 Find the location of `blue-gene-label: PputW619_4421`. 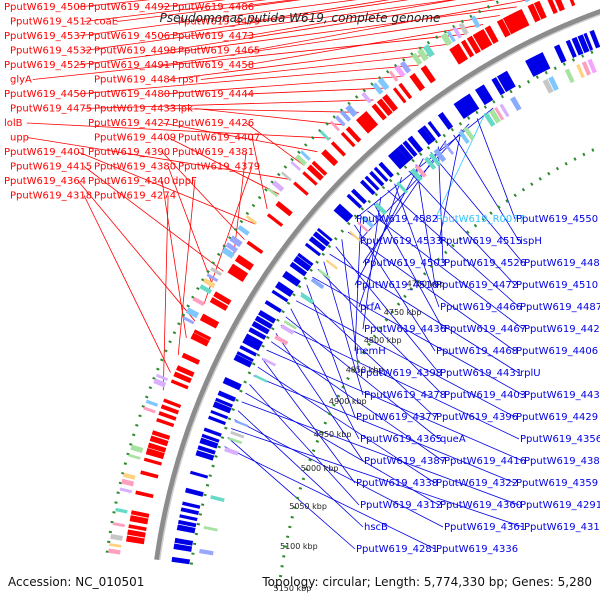

blue-gene-label: PputW619_4421 is located at coordinates (562, 329).